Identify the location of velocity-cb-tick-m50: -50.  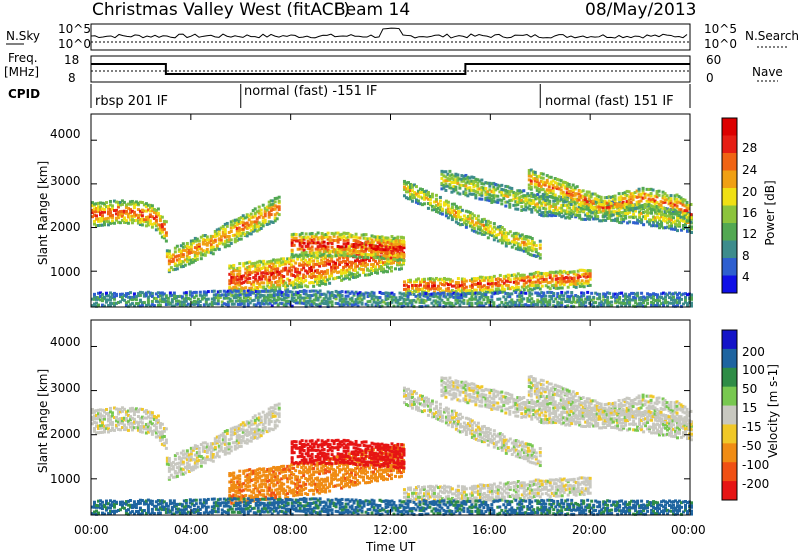
(752, 446).